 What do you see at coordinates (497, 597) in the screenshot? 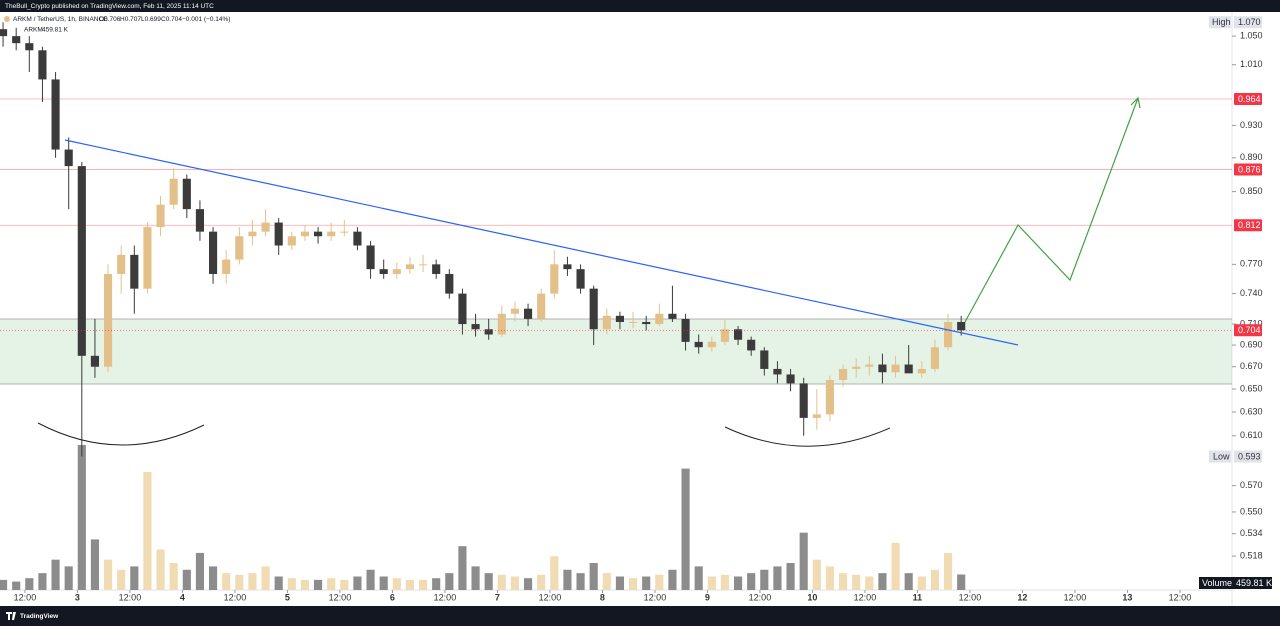
I see `x-tick-label: 7` at bounding box center [497, 597].